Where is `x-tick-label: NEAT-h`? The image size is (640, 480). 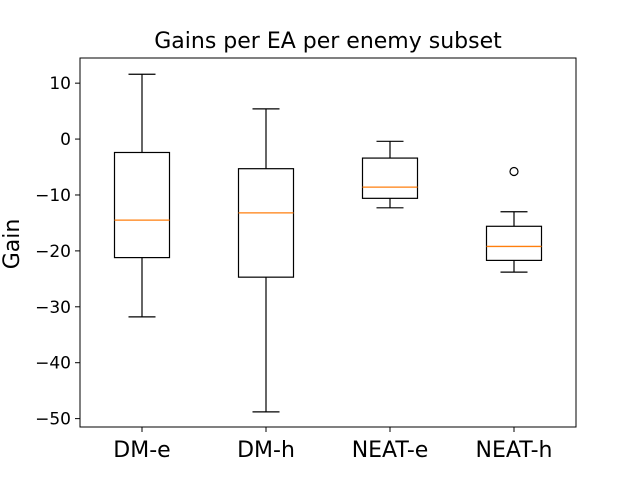
x-tick-label: NEAT-h is located at coordinates (514, 450).